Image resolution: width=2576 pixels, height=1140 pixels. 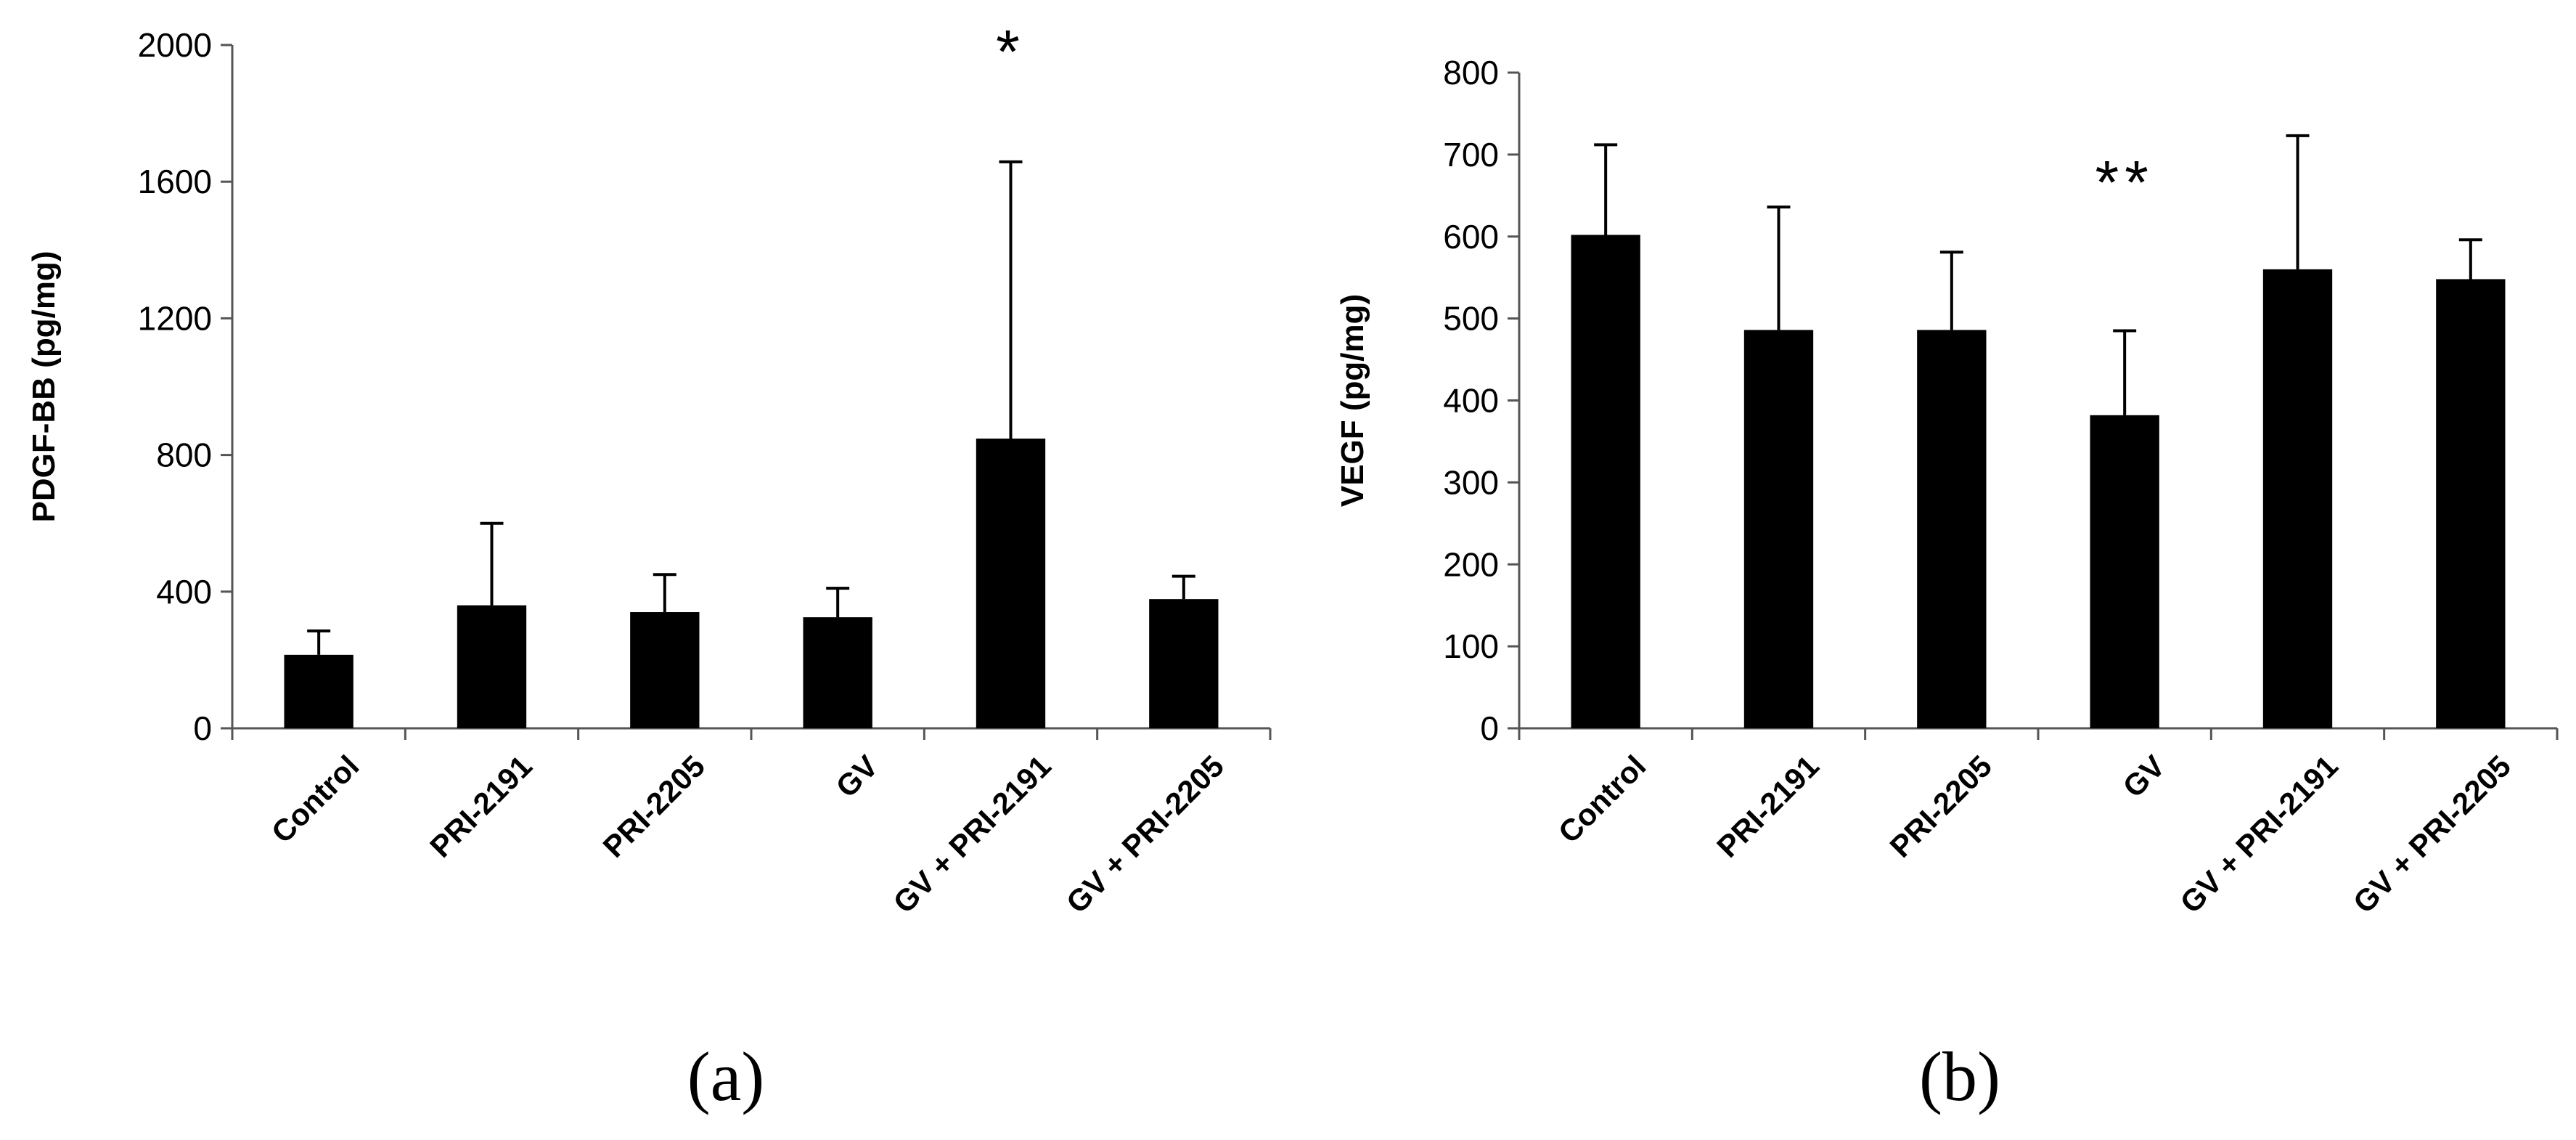 What do you see at coordinates (1011, 51) in the screenshot?
I see `significance-annotation: *` at bounding box center [1011, 51].